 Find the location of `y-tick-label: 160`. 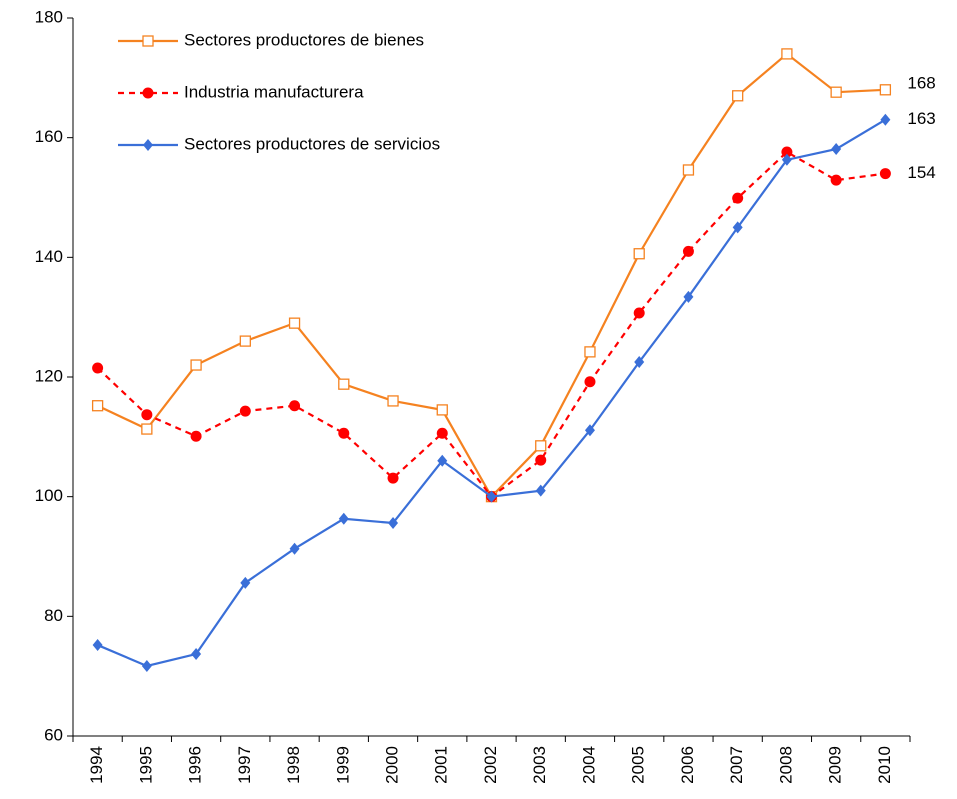

y-tick-label: 160 is located at coordinates (49, 136).